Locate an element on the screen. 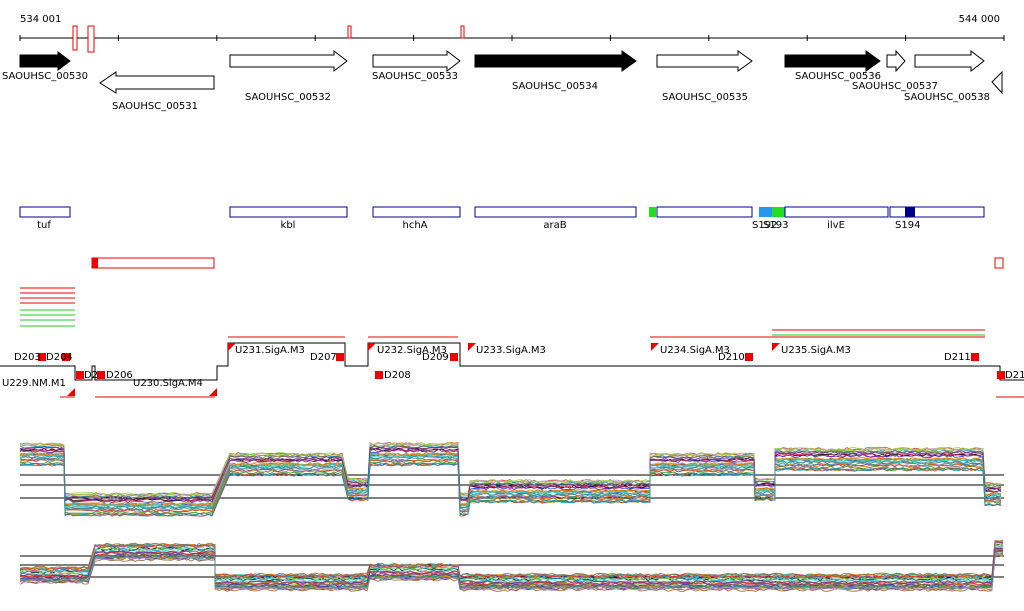 The image size is (1024, 611). promoter-label: U233.SigA.M3 is located at coordinates (511, 350).